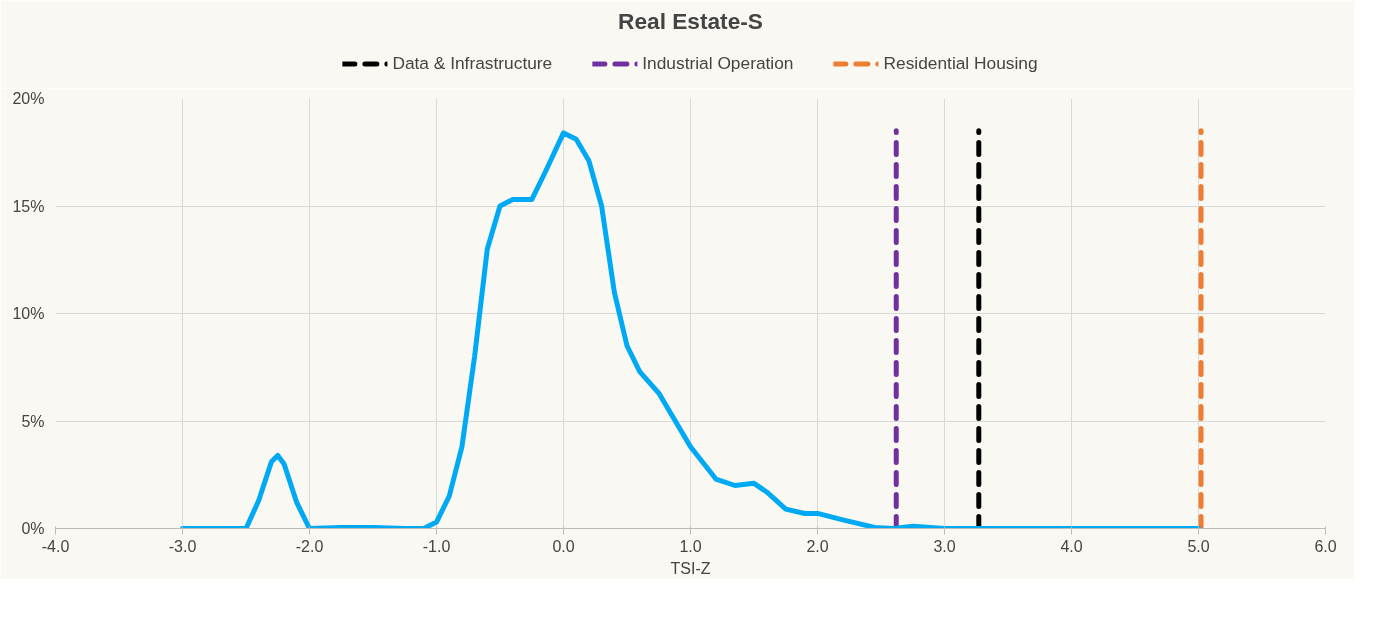 This screenshot has width=1385, height=626. I want to click on x-axis-title: TSI-Z, so click(690, 568).